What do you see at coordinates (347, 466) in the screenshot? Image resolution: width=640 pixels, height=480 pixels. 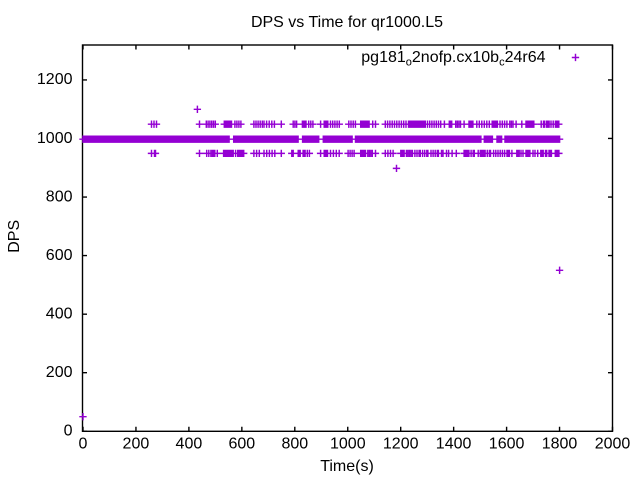 I see `svg-text: Time(s)` at bounding box center [347, 466].